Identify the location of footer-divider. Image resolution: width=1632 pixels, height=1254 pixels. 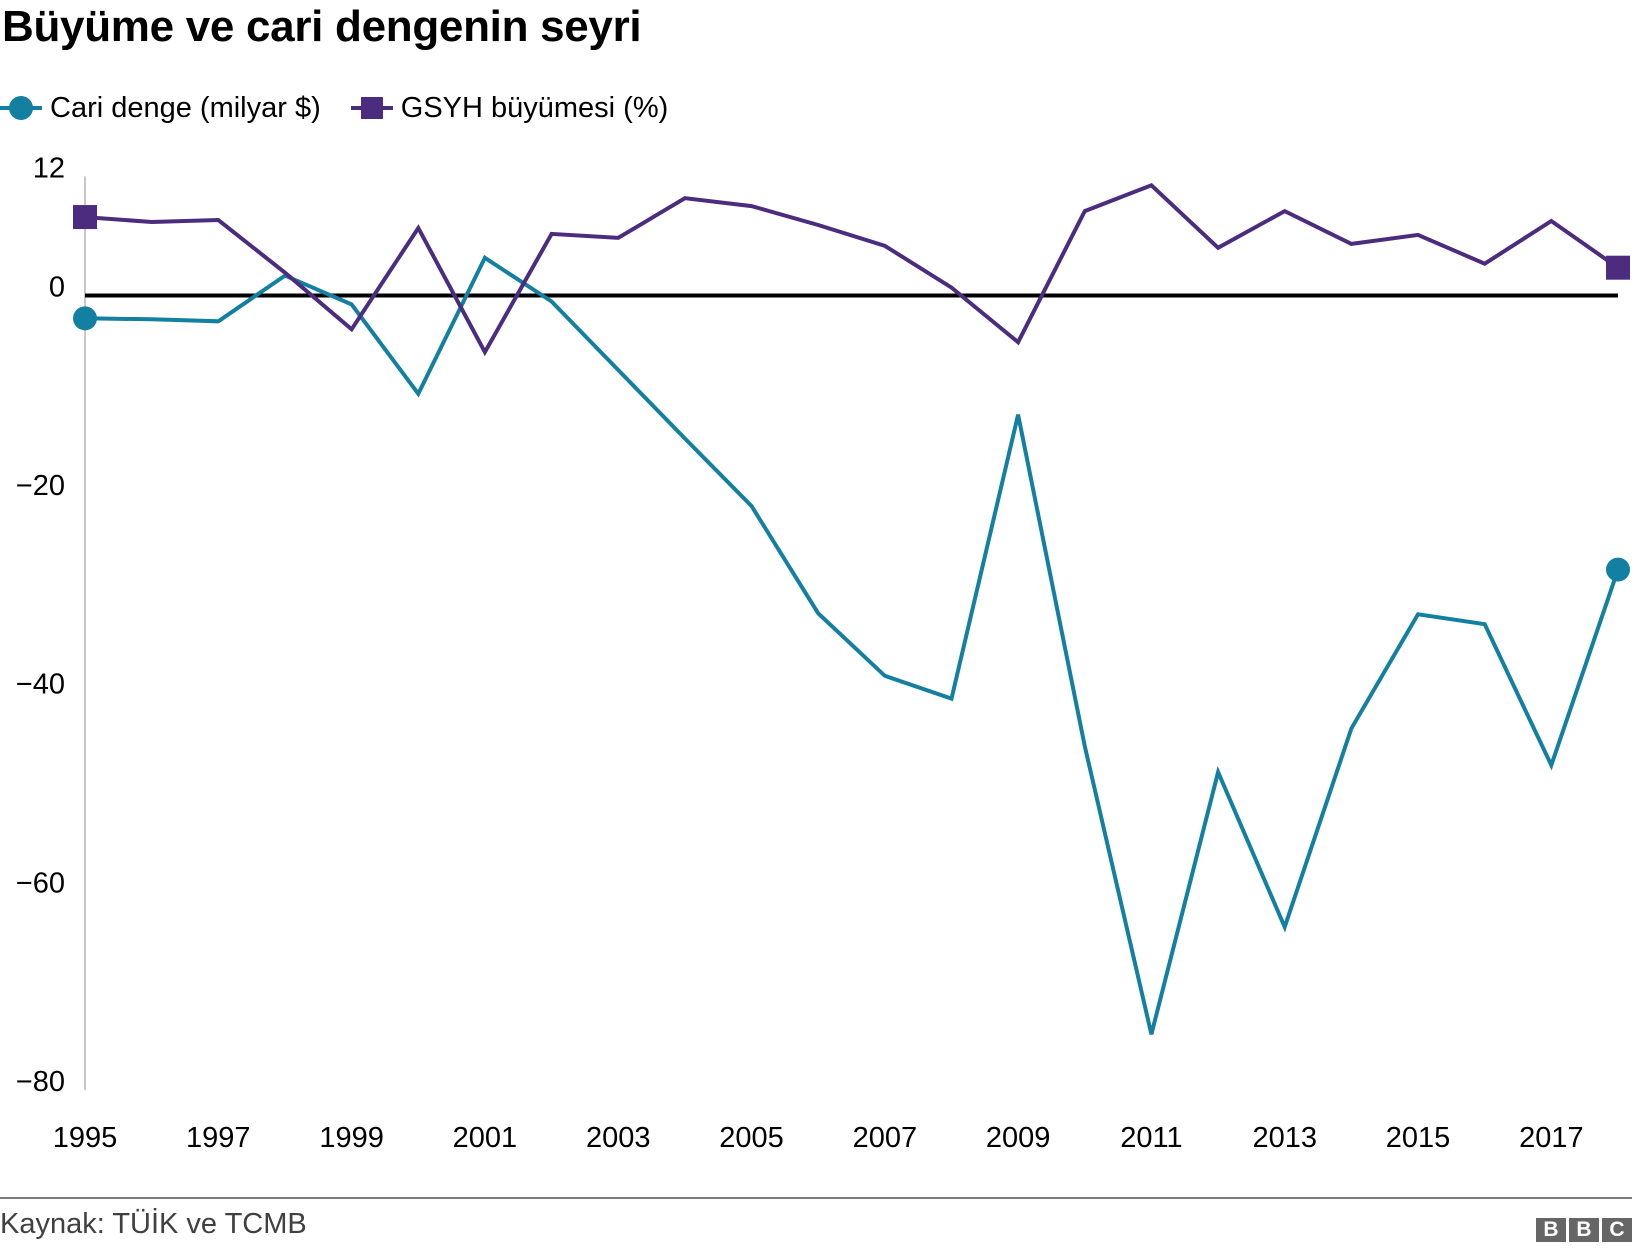
(816, 1198).